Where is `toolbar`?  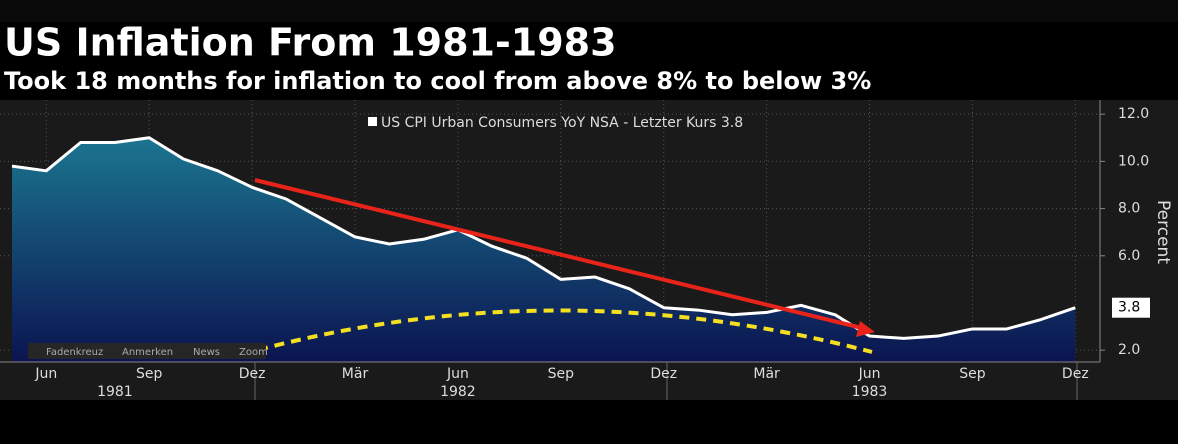 toolbar is located at coordinates (147, 351).